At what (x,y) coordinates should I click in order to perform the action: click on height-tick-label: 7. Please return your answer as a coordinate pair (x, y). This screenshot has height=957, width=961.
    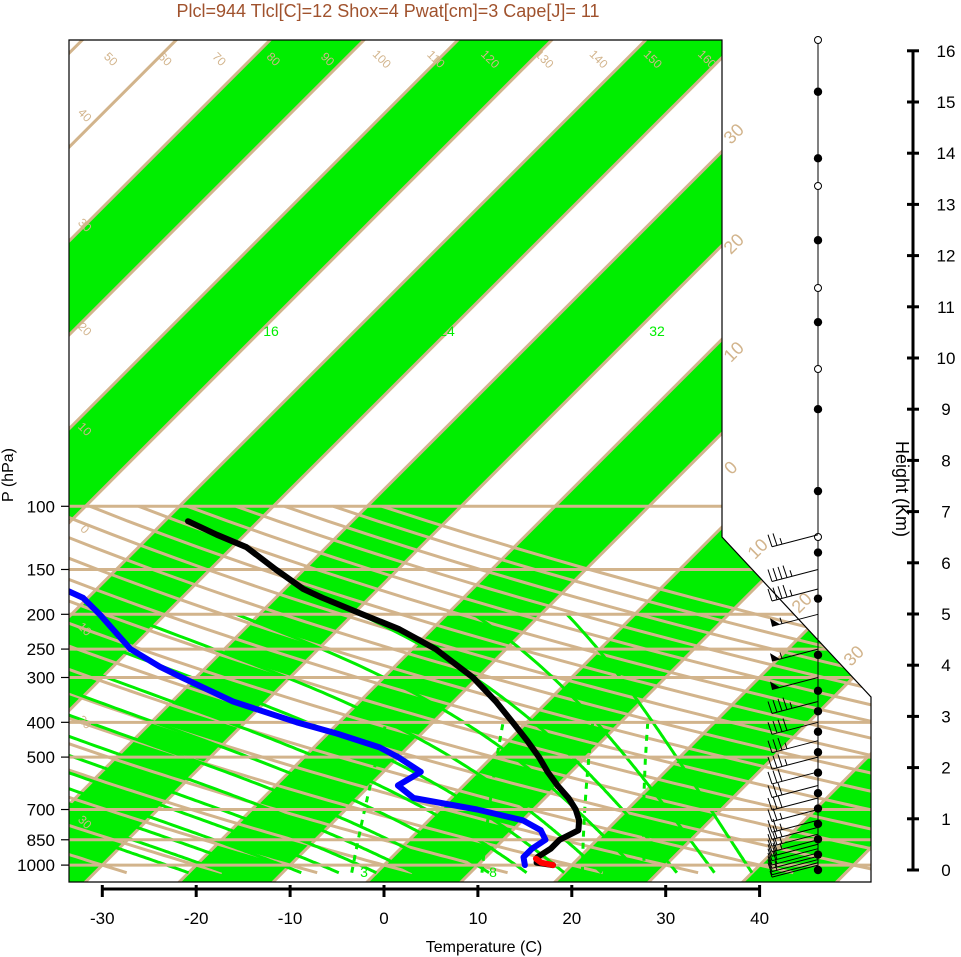
    Looking at the image, I should click on (945, 512).